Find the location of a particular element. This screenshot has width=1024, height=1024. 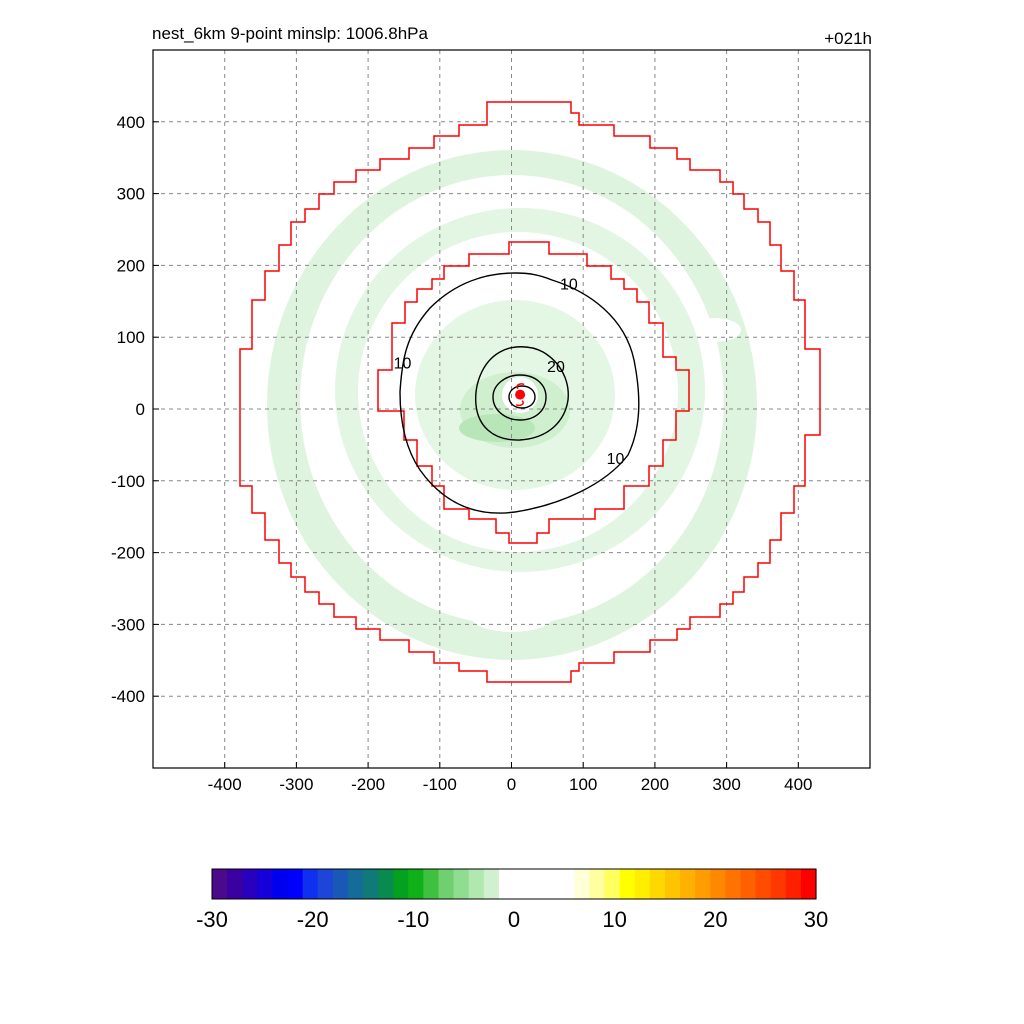

colorbar-tick-label: 10 is located at coordinates (614, 919).